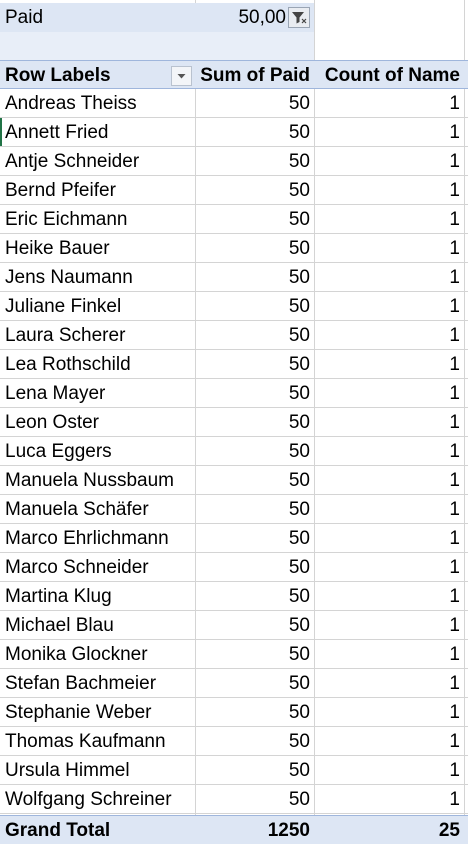 The image size is (468, 845). I want to click on row-labels-header: Row Labels, so click(58, 75).